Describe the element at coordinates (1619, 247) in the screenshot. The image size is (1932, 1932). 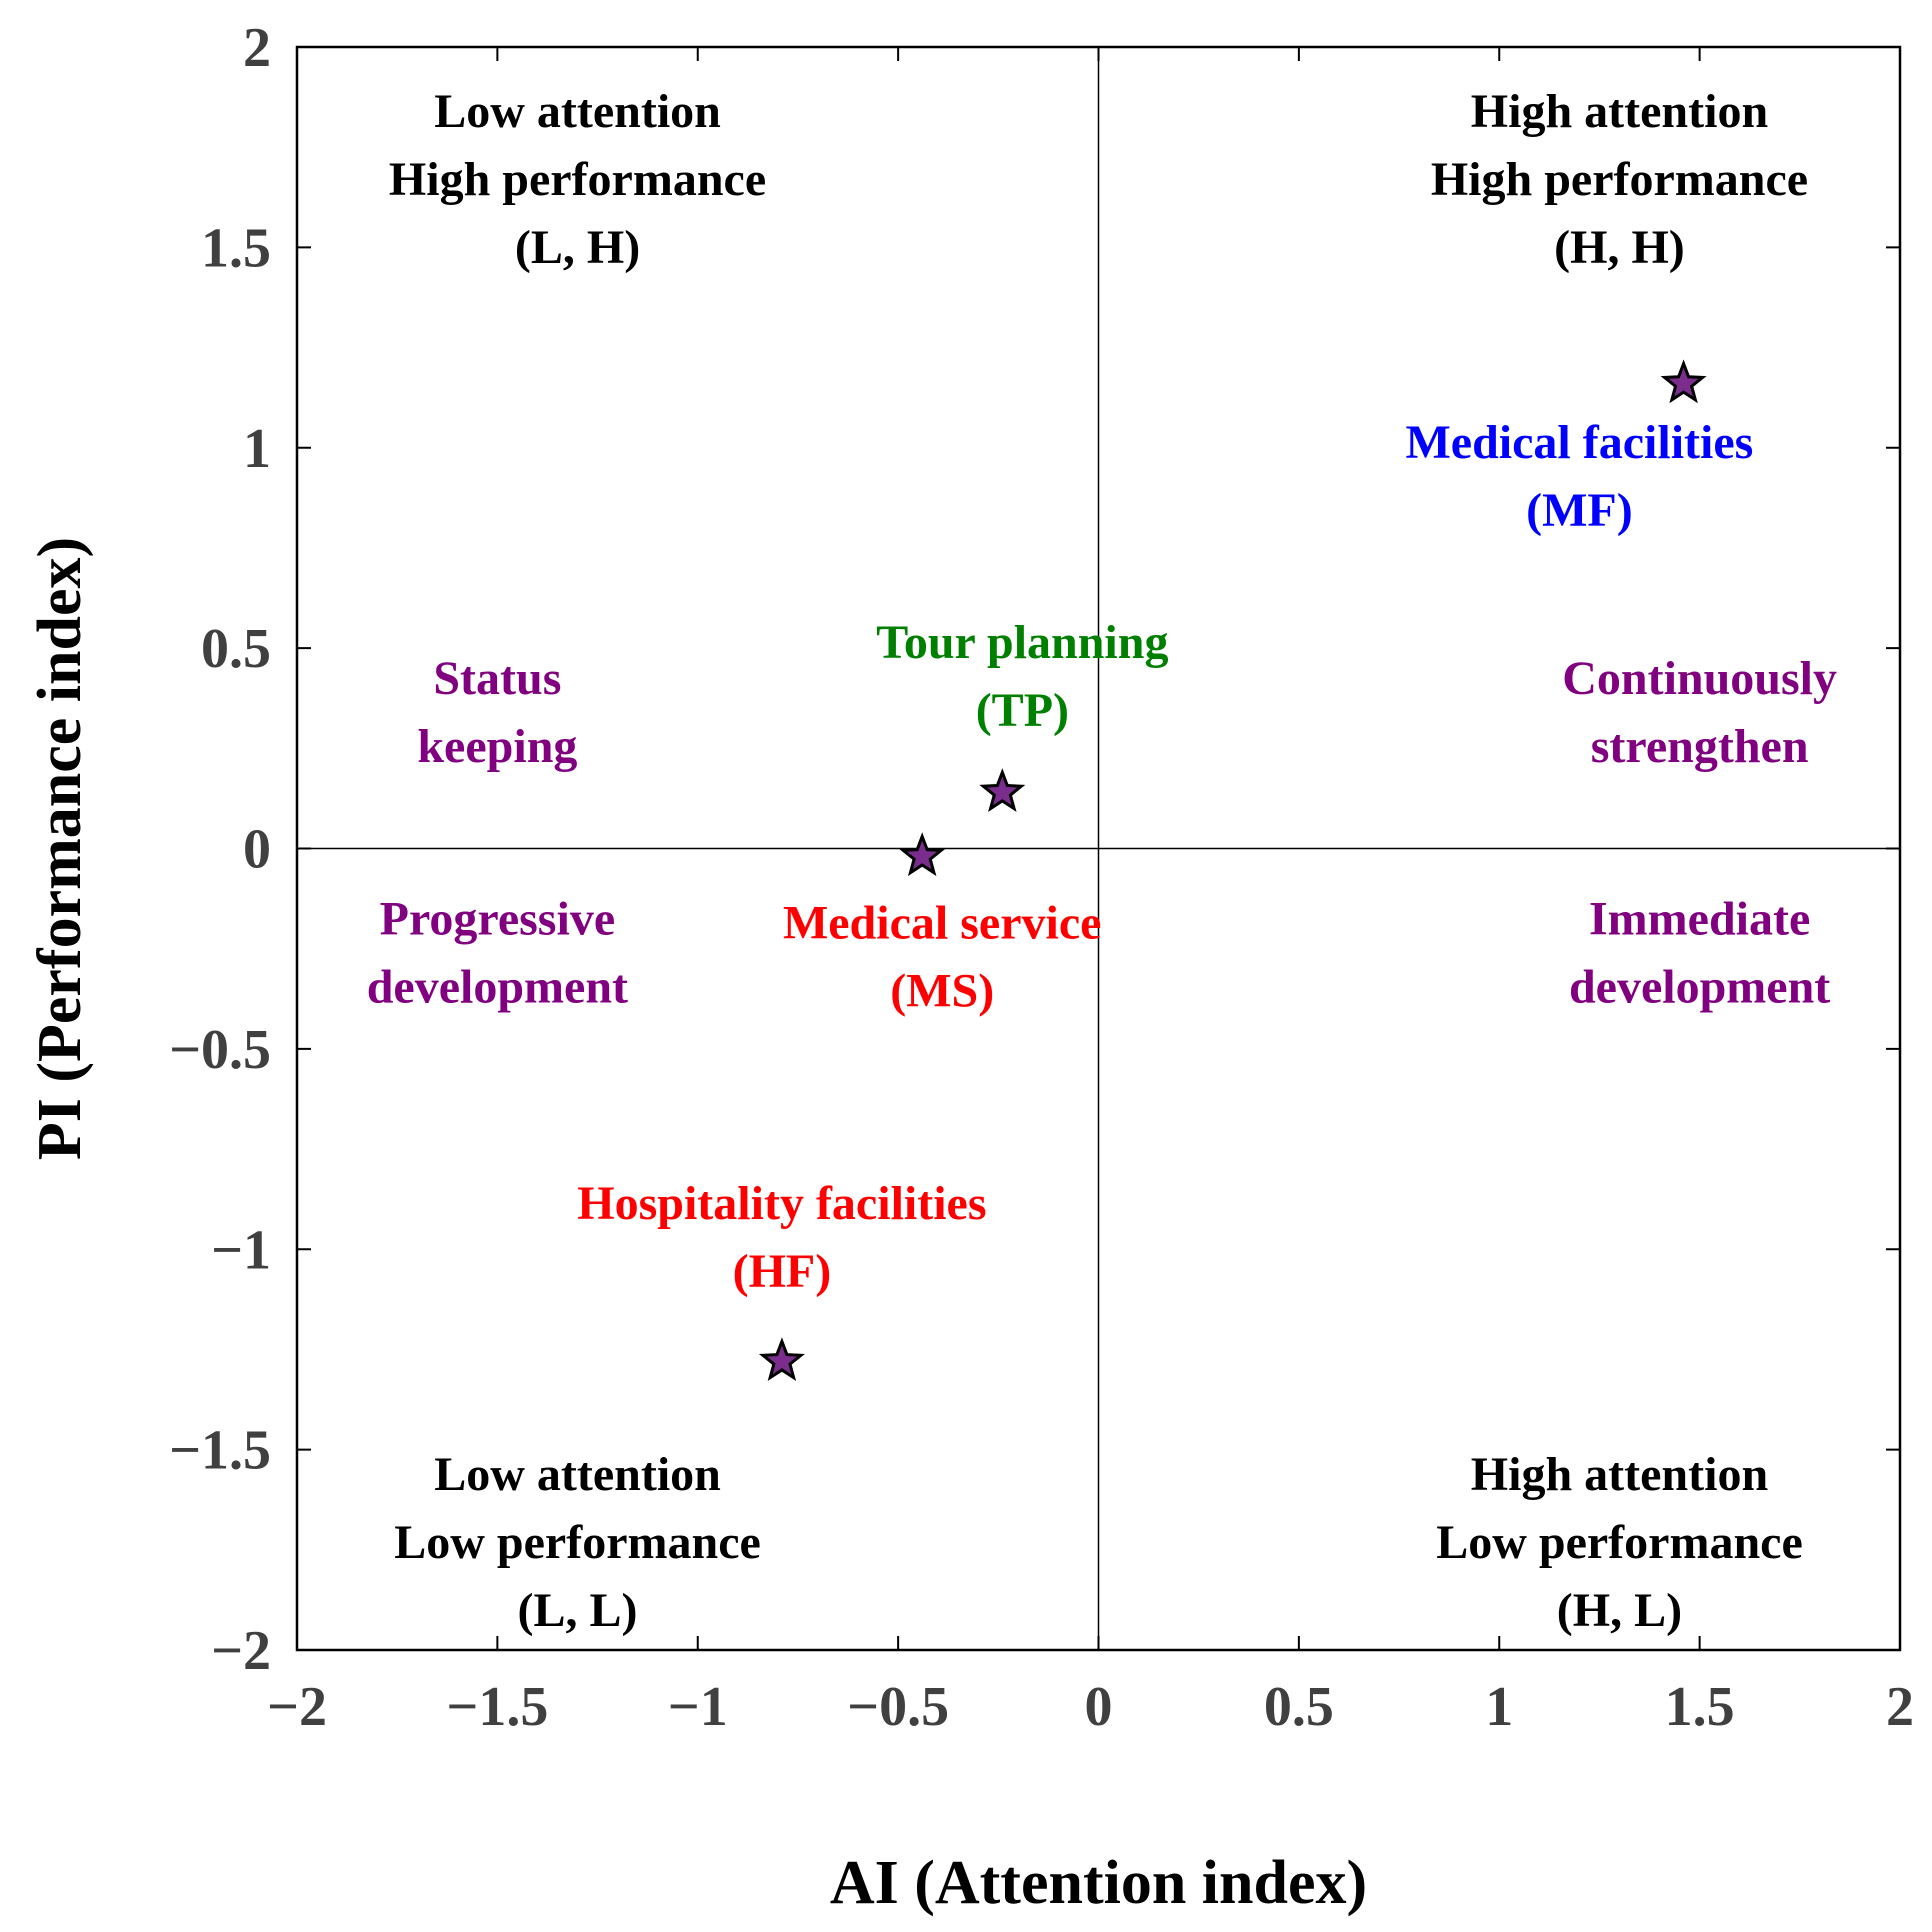
I see `quadrant-label-line: (H, H)` at that location.